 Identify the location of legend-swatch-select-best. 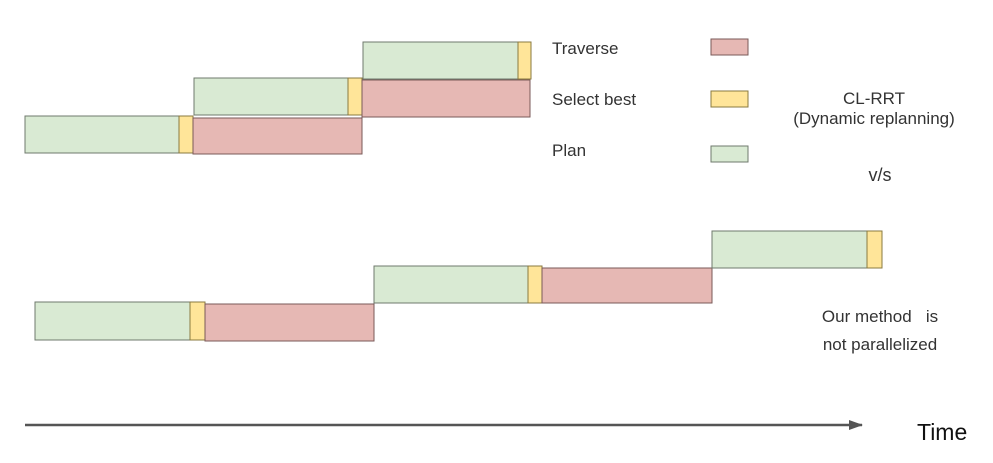
(729, 99).